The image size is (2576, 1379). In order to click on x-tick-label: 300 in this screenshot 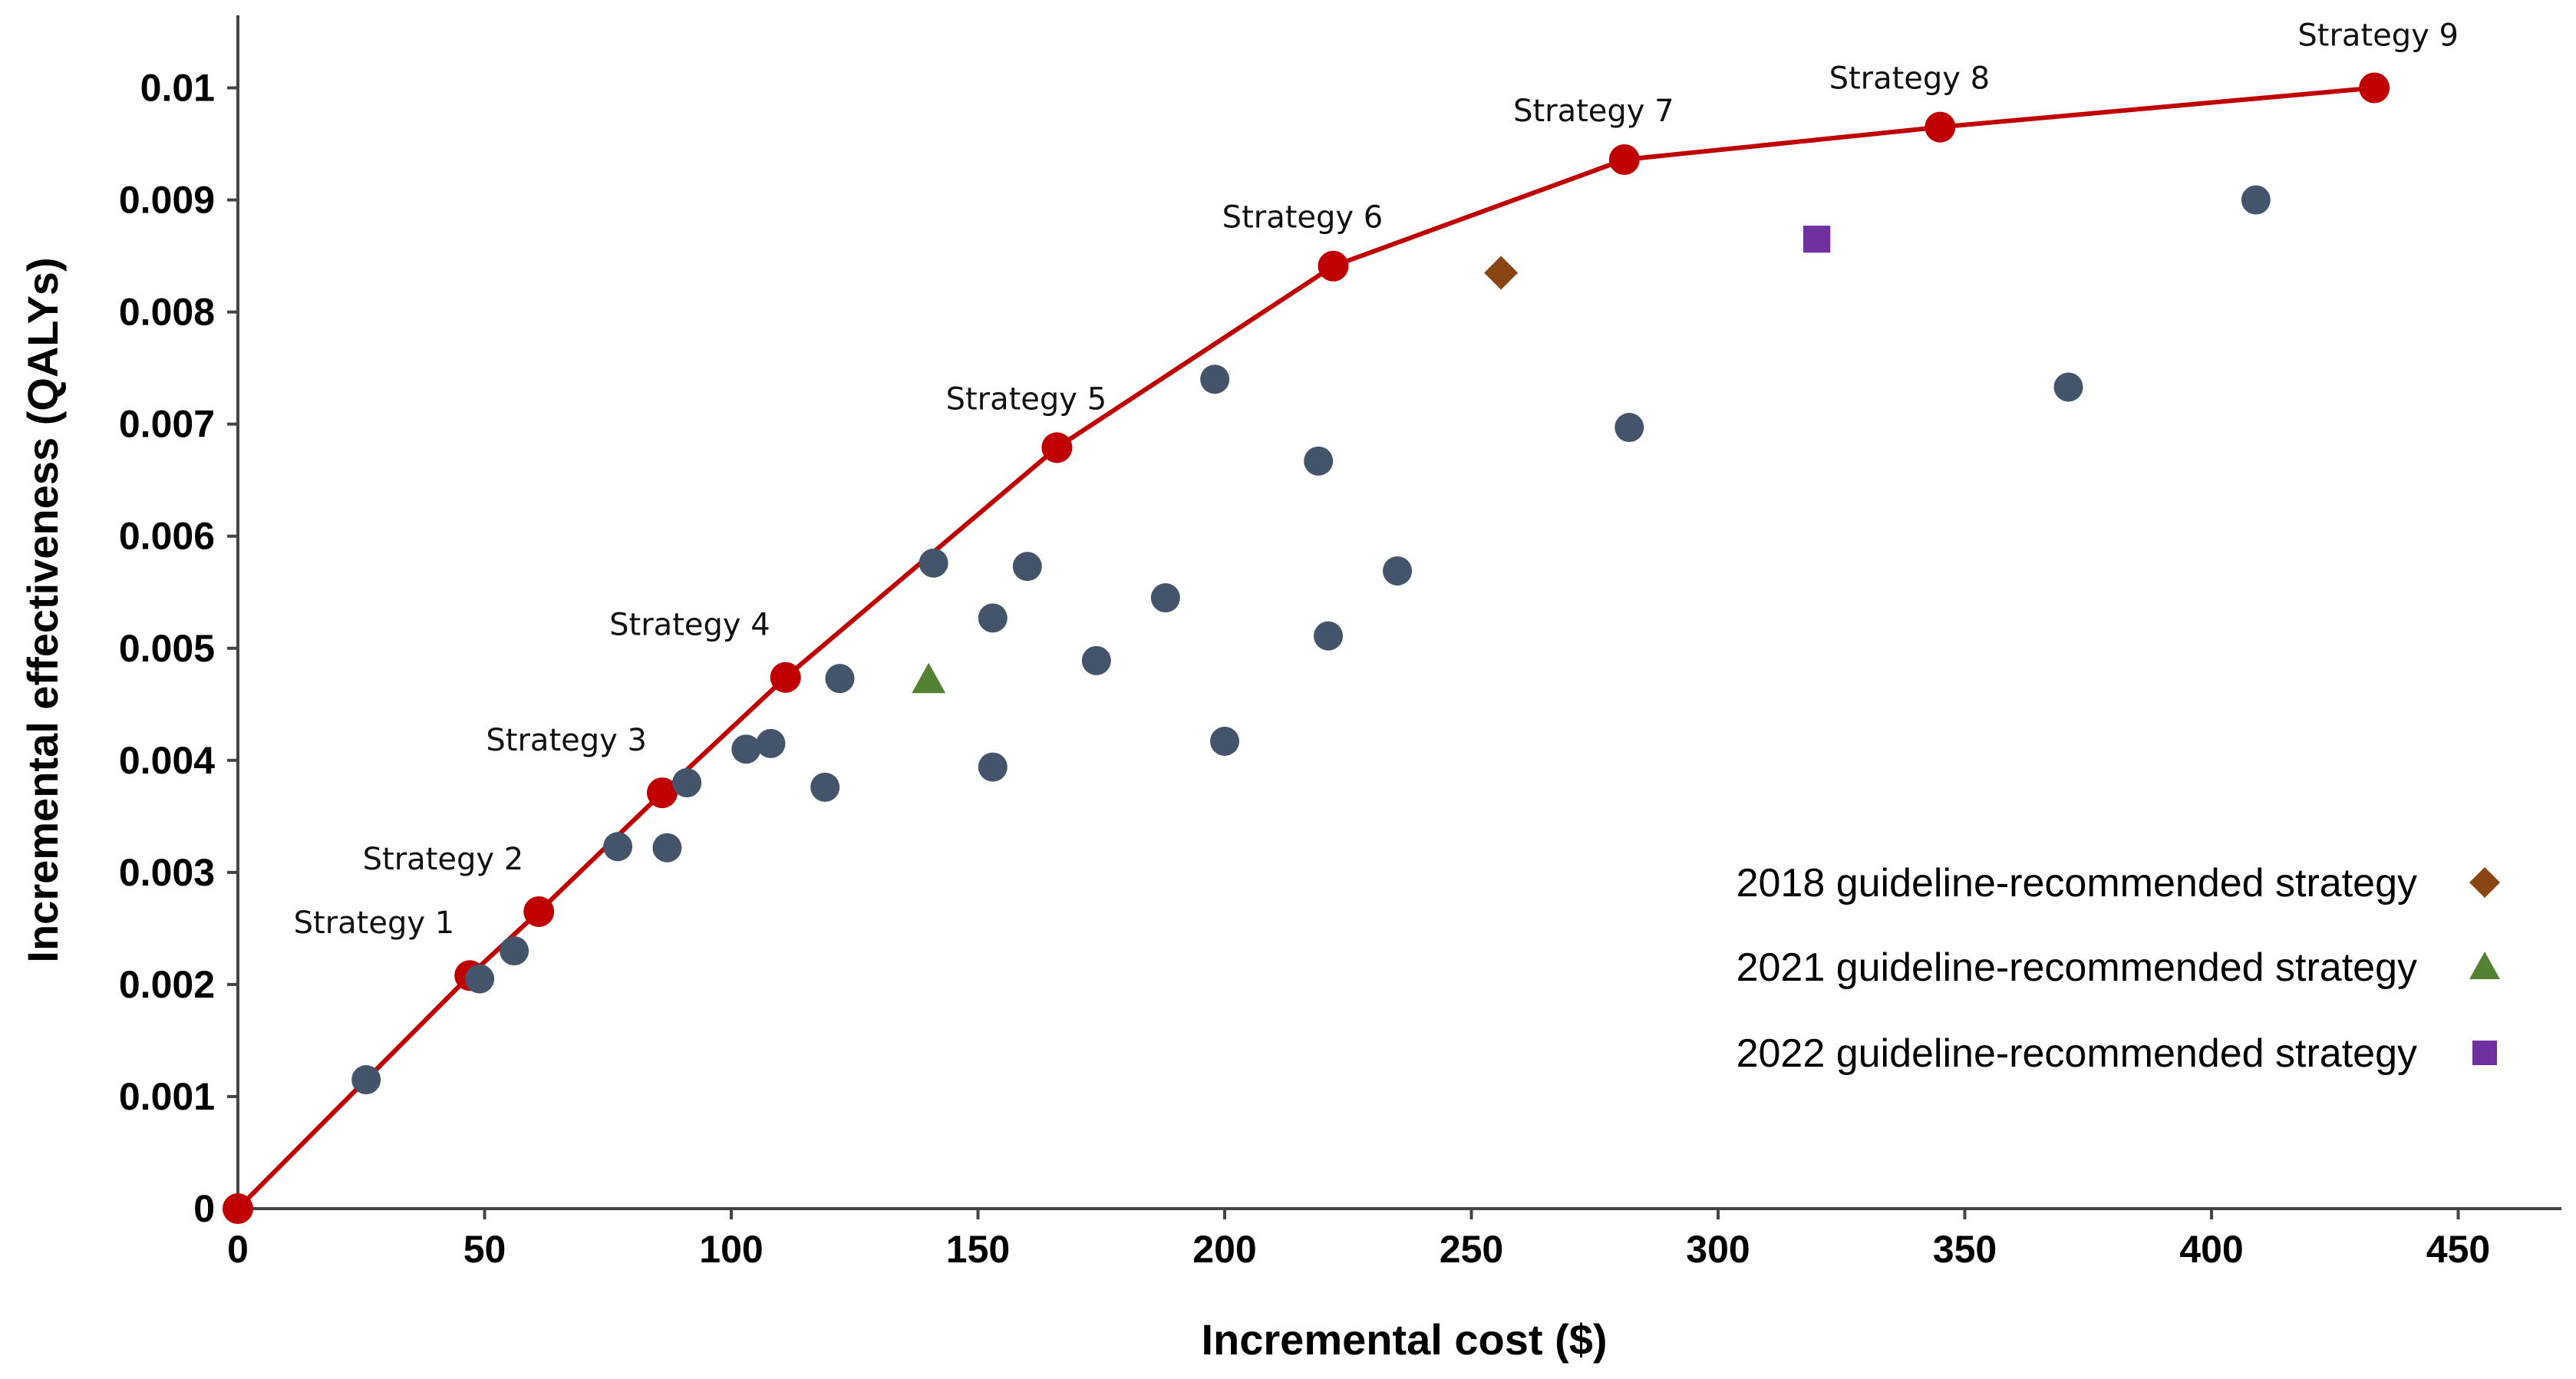, I will do `click(1718, 1249)`.